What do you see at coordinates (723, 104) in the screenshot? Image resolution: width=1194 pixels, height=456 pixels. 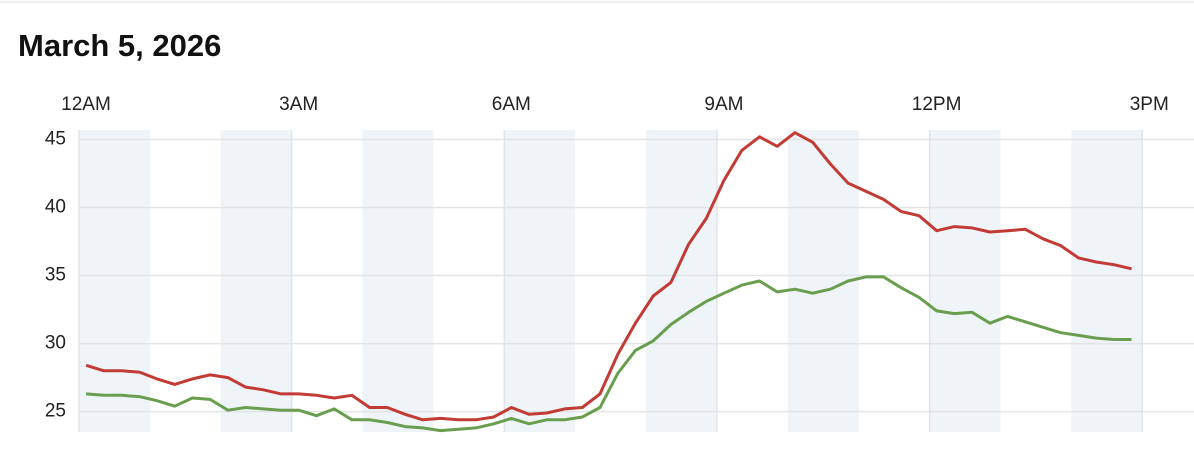 I see `x-tick-label: 9AM` at bounding box center [723, 104].